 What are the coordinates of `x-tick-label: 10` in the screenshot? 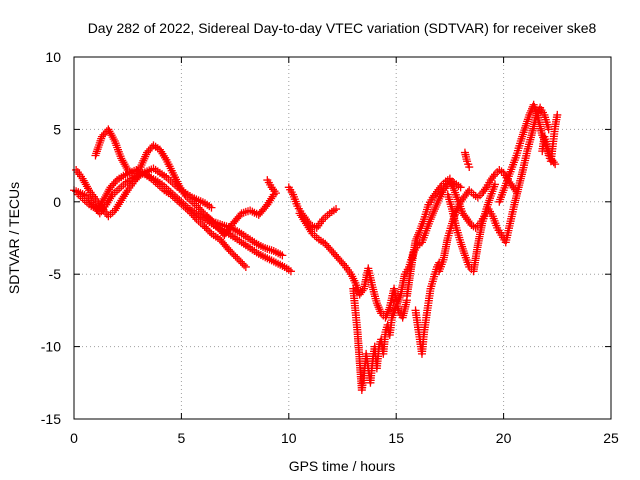 It's located at (289, 438).